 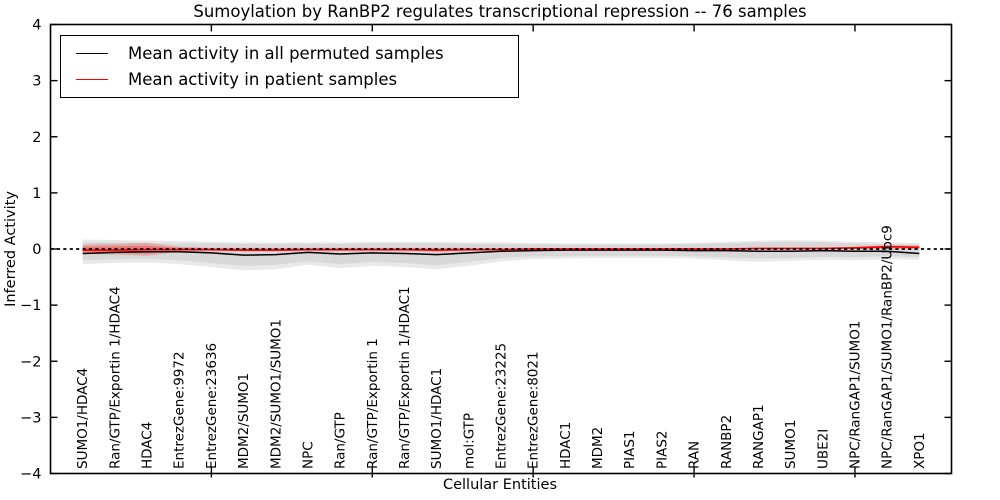 I want to click on category-label: NPC/RanGAP1/SUMO1, so click(x=855, y=395).